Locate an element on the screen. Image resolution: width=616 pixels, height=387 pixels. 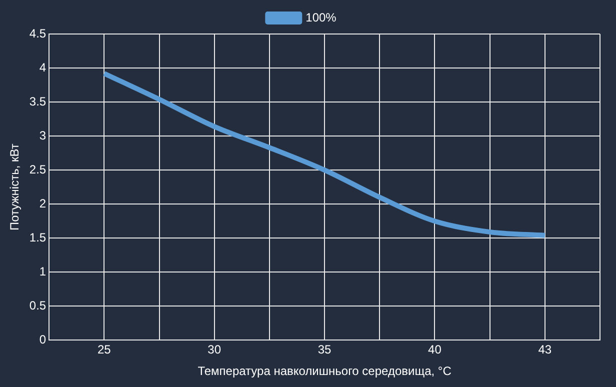
y-tick-label: 3.5 is located at coordinates (37, 101).